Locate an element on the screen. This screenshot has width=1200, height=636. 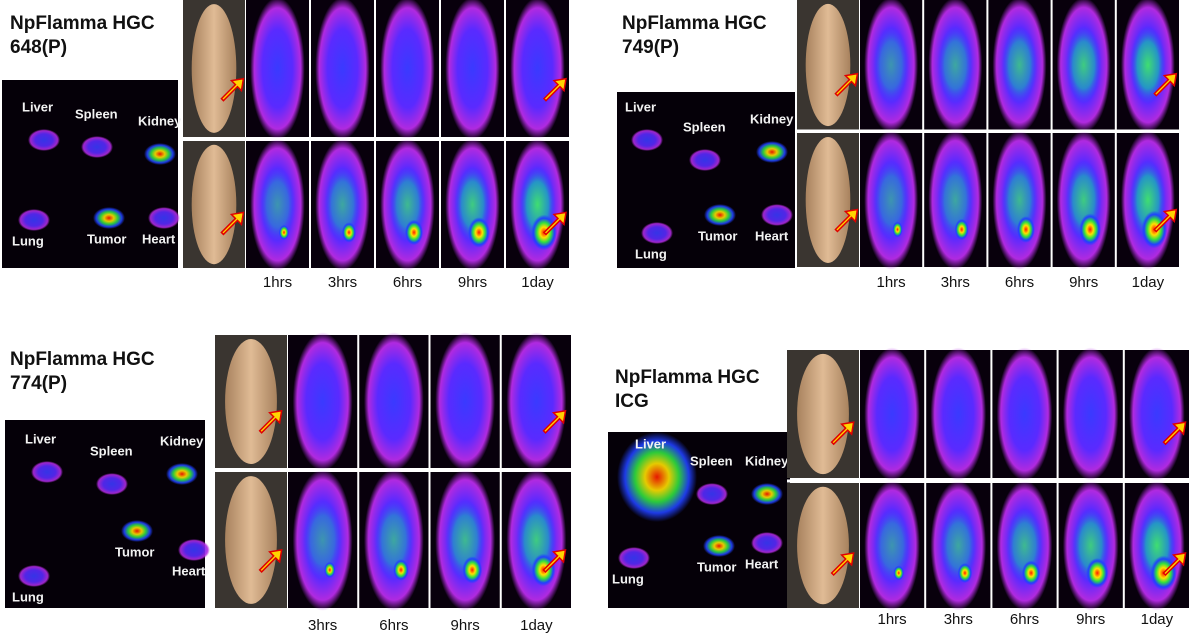
organ-image is located at coordinates (90, 174).